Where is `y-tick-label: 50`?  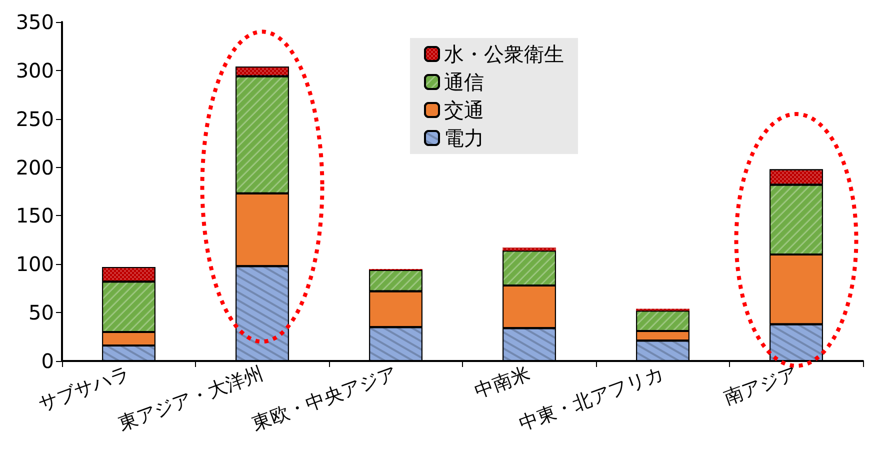 y-tick-label: 50 is located at coordinates (41, 312).